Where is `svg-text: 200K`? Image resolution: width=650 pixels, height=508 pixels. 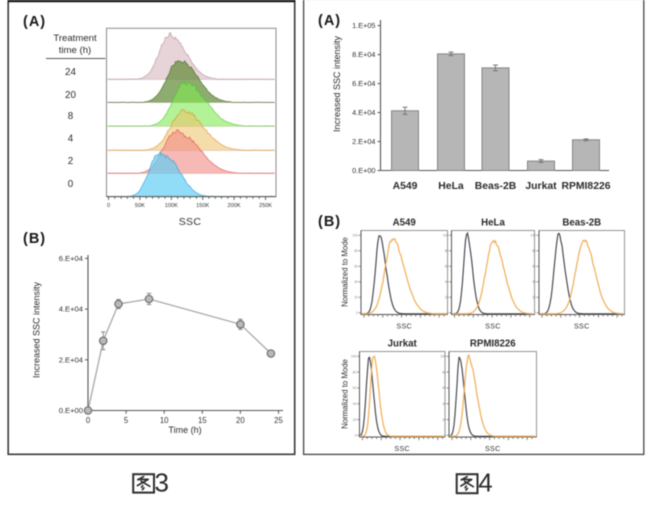
svg-text: 200K is located at coordinates (234, 206).